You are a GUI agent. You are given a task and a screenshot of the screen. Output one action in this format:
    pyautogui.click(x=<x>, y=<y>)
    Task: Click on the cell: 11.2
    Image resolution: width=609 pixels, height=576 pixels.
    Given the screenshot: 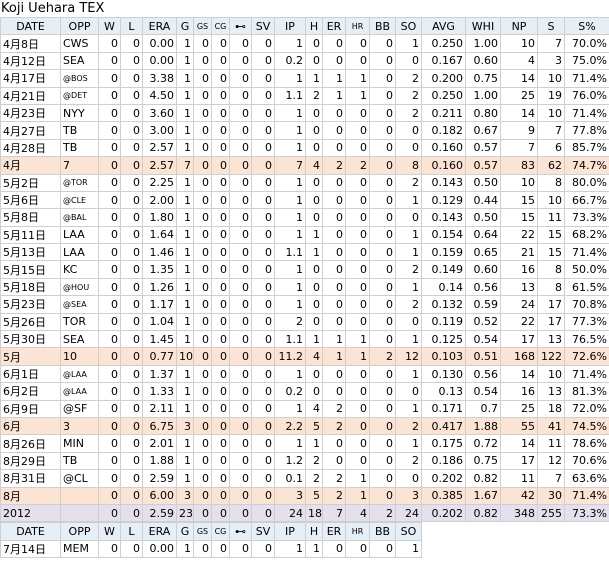 What is the action you would take?
    pyautogui.click(x=290, y=356)
    